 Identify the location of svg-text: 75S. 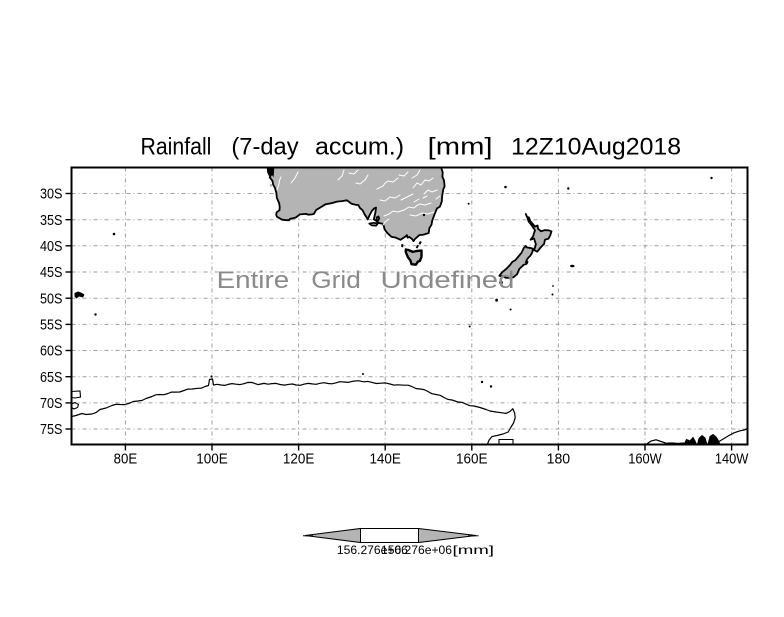
(51, 430).